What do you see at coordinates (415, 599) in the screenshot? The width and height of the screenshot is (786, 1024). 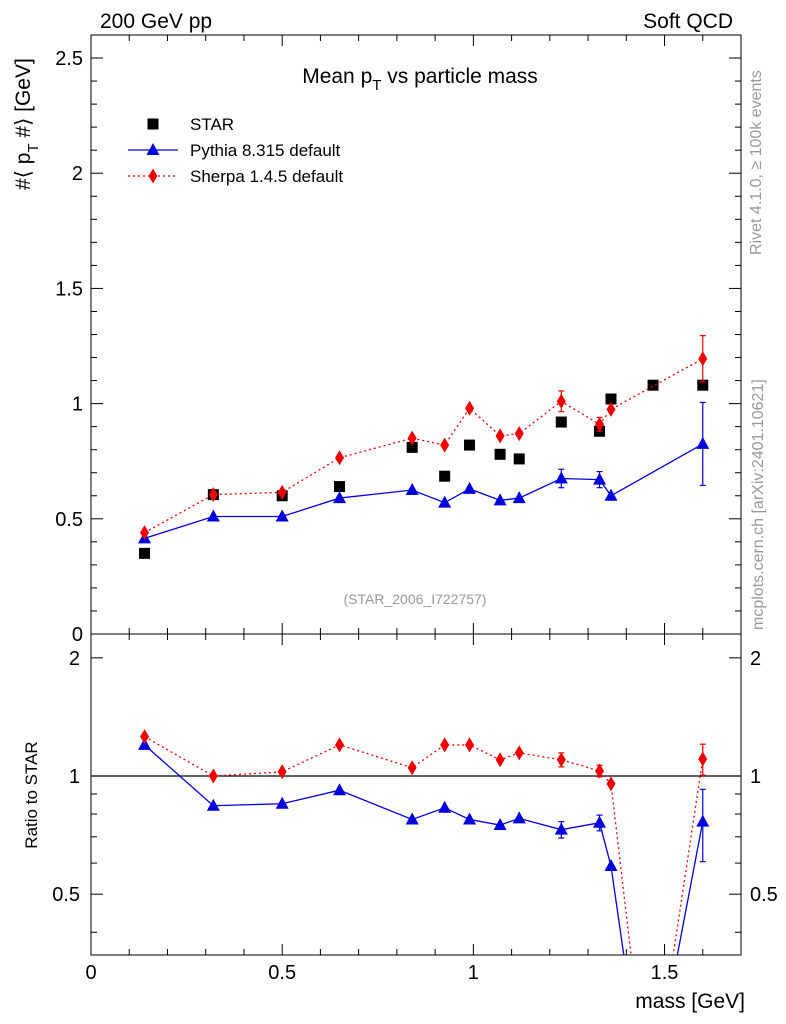 I see `analysis-watermark: (STAR_2006_I722757)` at bounding box center [415, 599].